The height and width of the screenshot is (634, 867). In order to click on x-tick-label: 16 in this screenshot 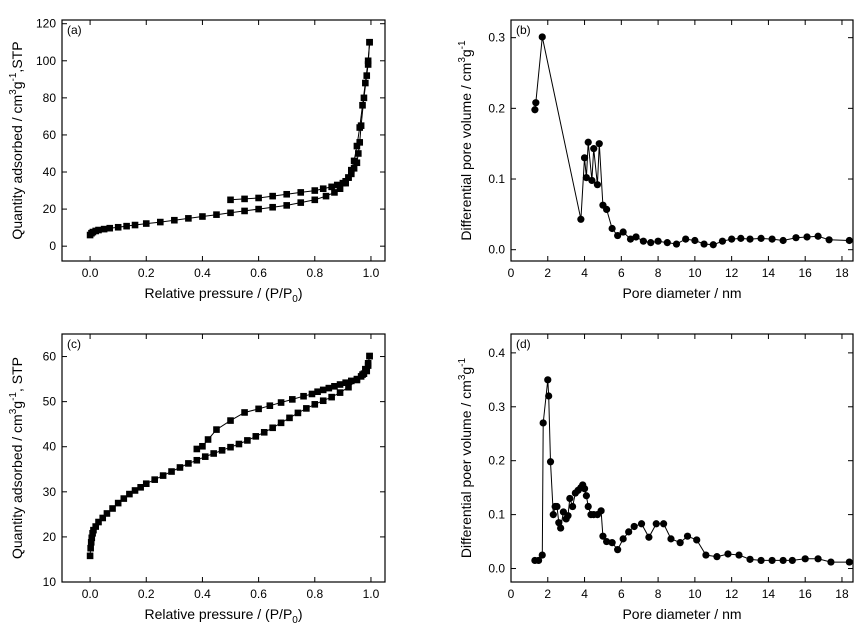, I will do `click(806, 594)`.